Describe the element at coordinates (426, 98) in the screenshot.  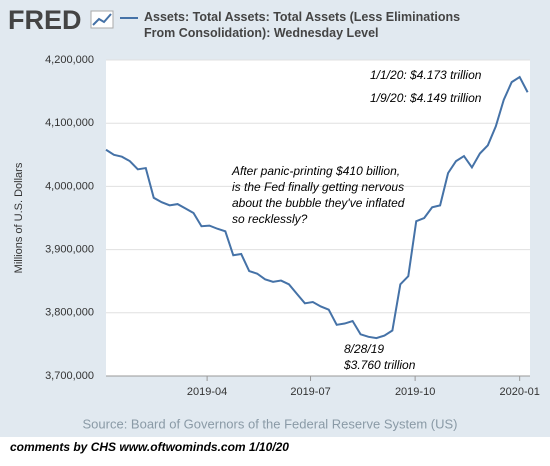
I see `annotation: 1/9/20: $4.149 trillion` at that location.